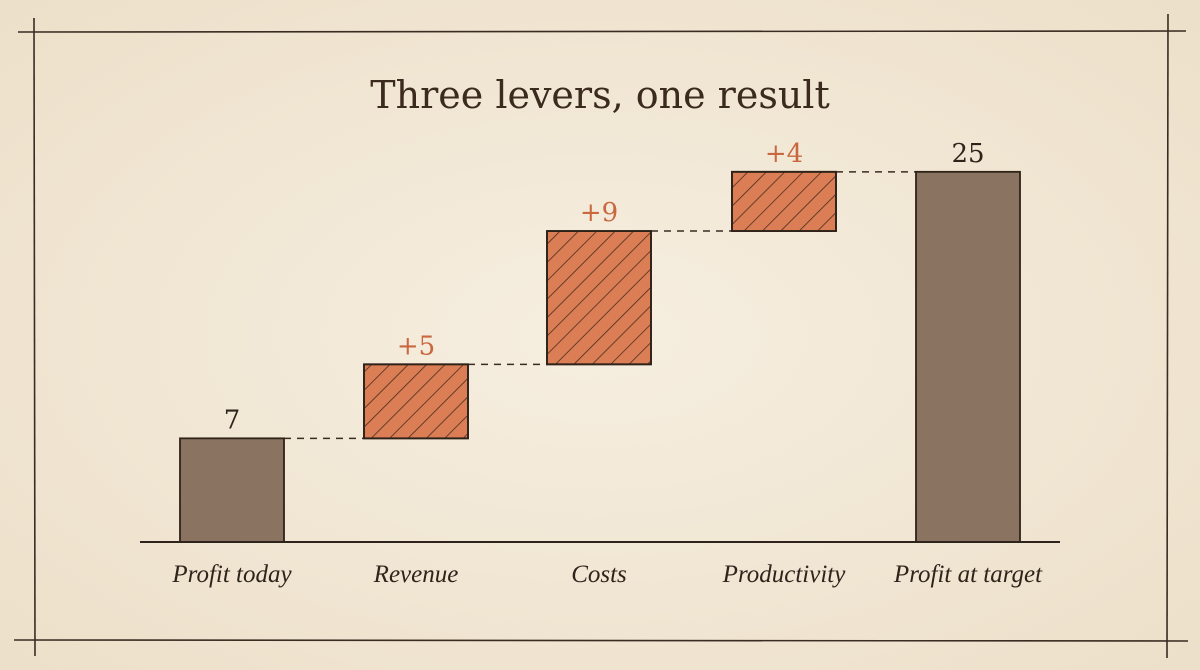 The height and width of the screenshot is (670, 1200). What do you see at coordinates (231, 574) in the screenshot?
I see `category-label-profit-today: Profit today` at bounding box center [231, 574].